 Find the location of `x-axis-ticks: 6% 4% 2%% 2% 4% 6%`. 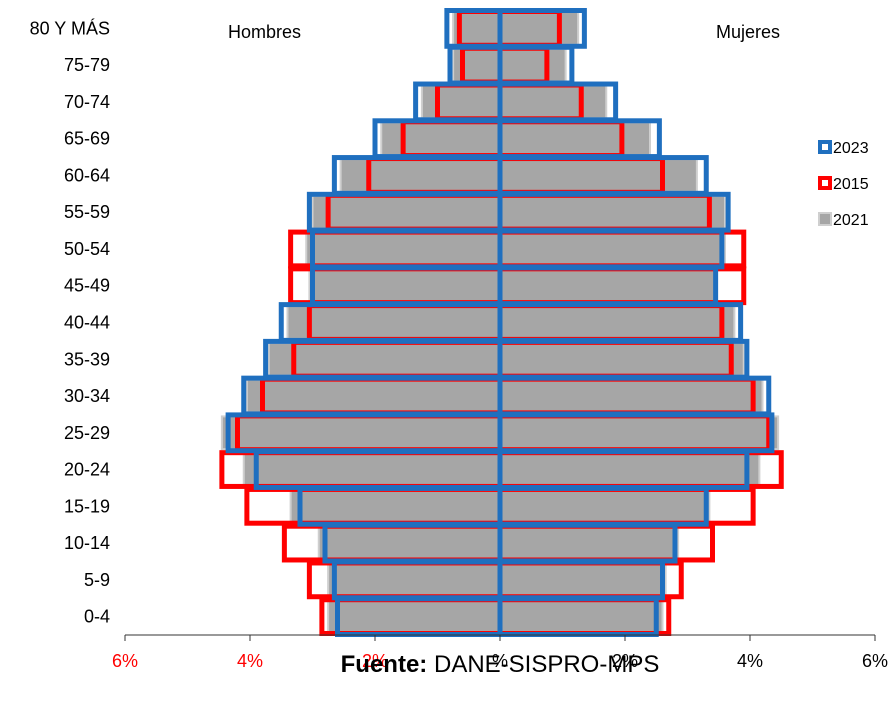

x-axis-ticks: 6% 4% 2%% 2% 4% 6% is located at coordinates (500, 653).